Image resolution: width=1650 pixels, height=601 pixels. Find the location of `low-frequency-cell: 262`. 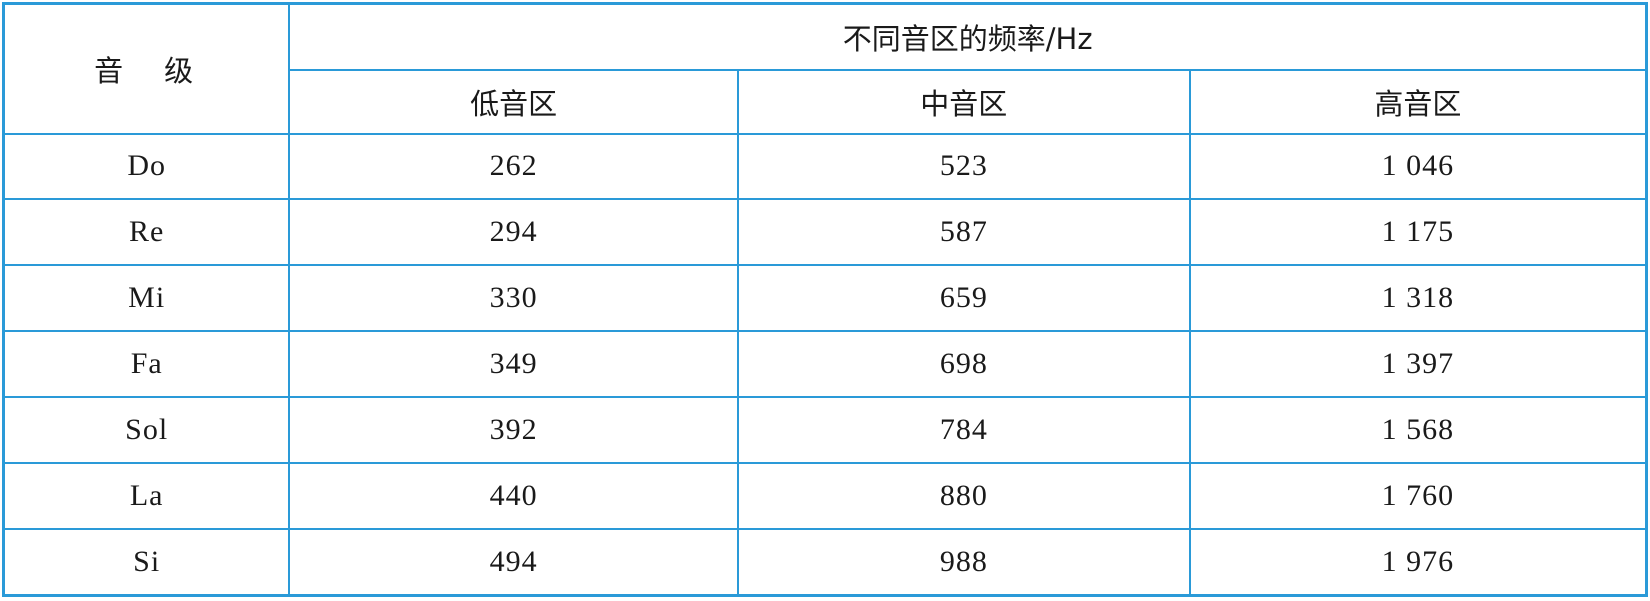

low-frequency-cell: 262 is located at coordinates (513, 166).